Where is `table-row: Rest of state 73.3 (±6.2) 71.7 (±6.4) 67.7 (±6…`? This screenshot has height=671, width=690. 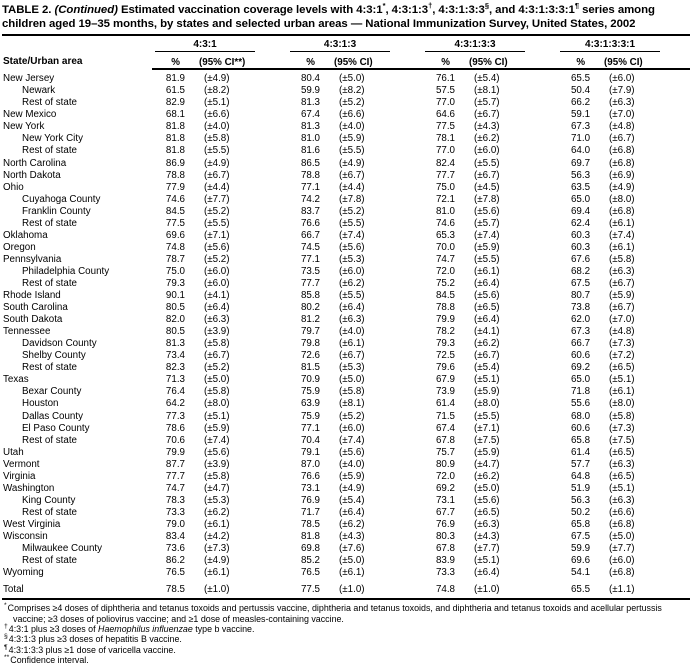
table-row: Rest of state 73.3 (±6.2) 71.7 (±6.4) 67.7 (±6… is located at coordinates (346, 513).